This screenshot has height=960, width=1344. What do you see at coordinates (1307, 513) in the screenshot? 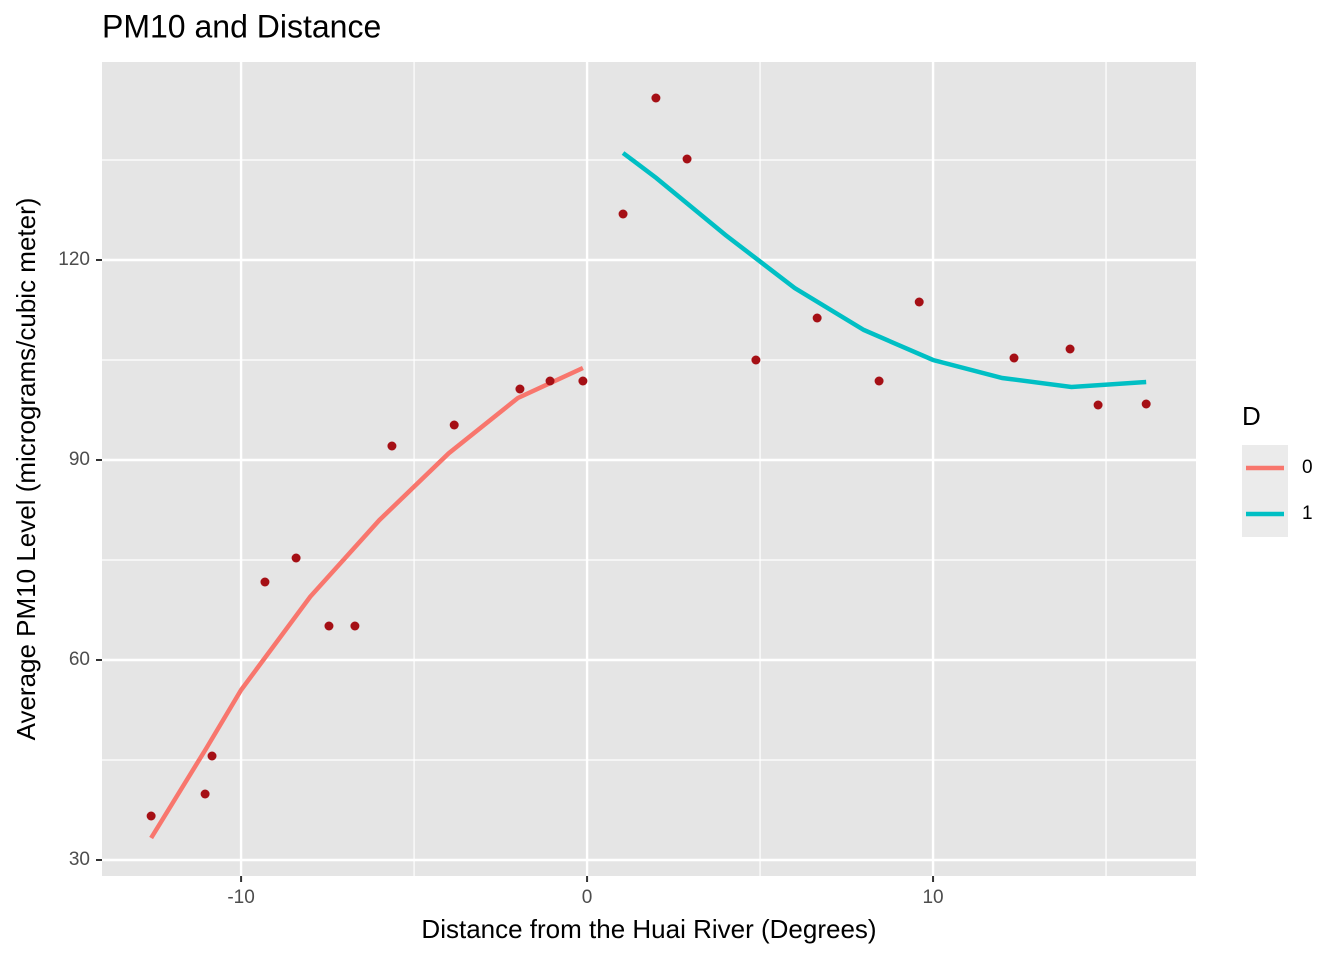
I see `legend-label: 1` at bounding box center [1307, 513].